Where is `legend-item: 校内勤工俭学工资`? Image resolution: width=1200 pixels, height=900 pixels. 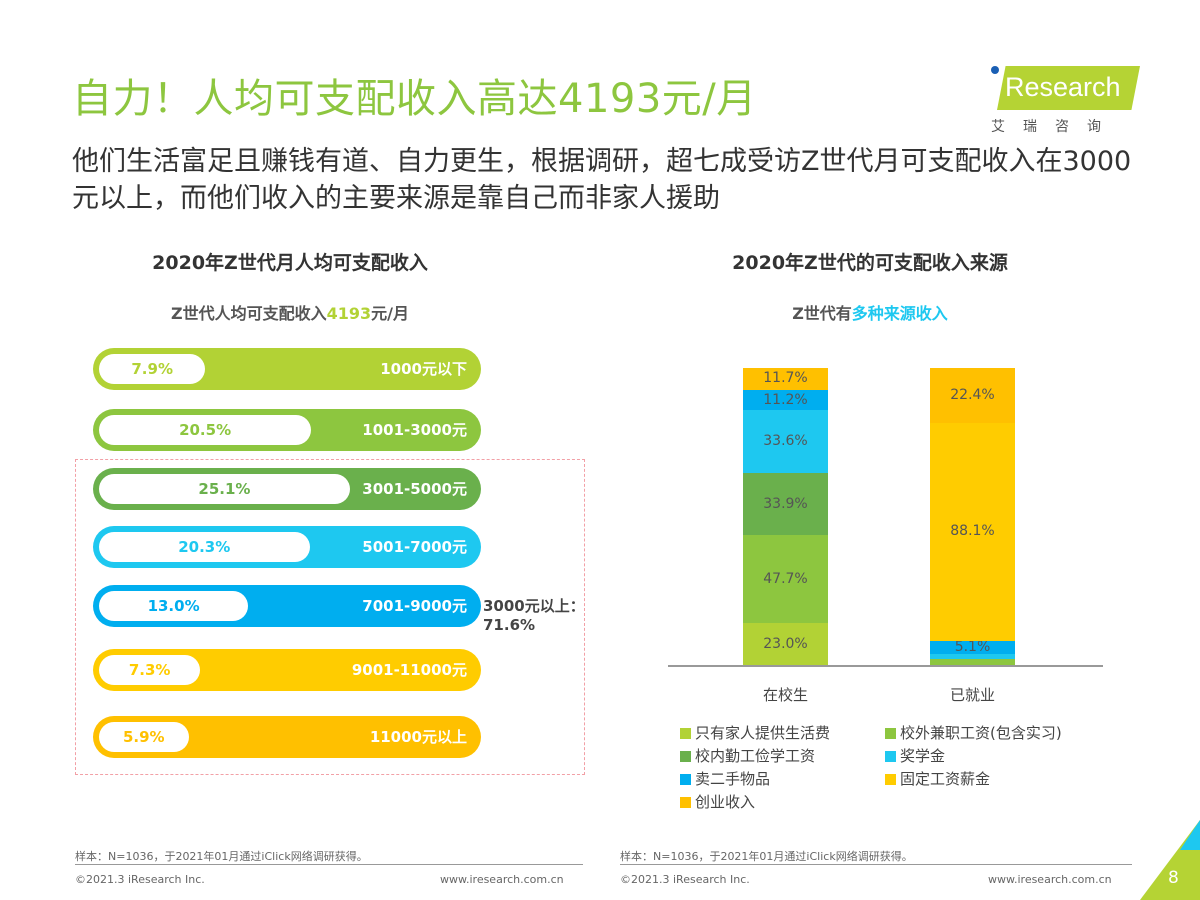
legend-item: 校内勤工俭学工资 is located at coordinates (747, 755).